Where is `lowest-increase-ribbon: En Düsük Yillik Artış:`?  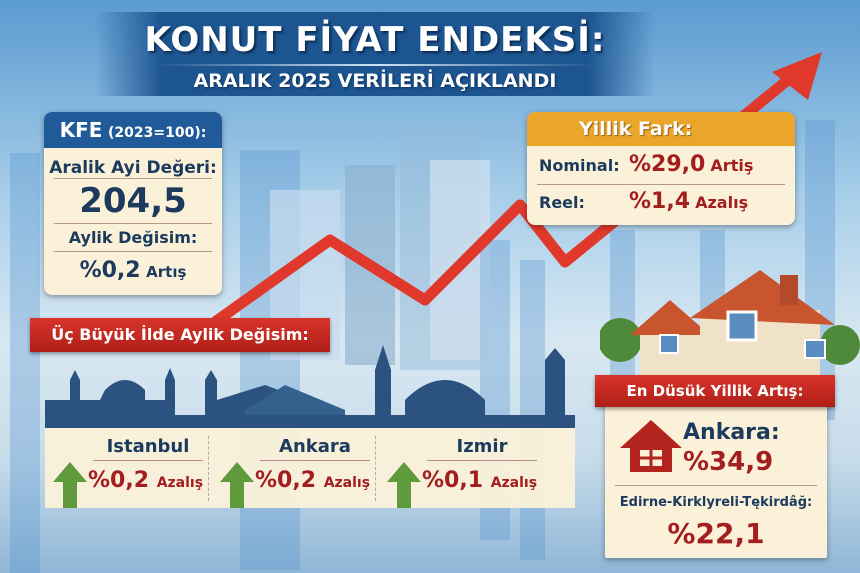
lowest-increase-ribbon: En Düsük Yillik Artış: is located at coordinates (715, 391).